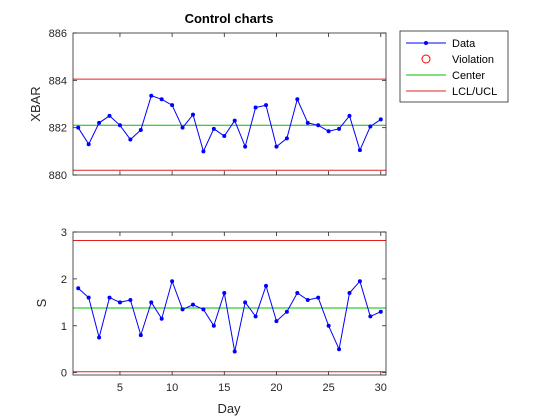 This screenshot has width=560, height=420. What do you see at coordinates (64, 233) in the screenshot?
I see `y-tick-label: 3` at bounding box center [64, 233].